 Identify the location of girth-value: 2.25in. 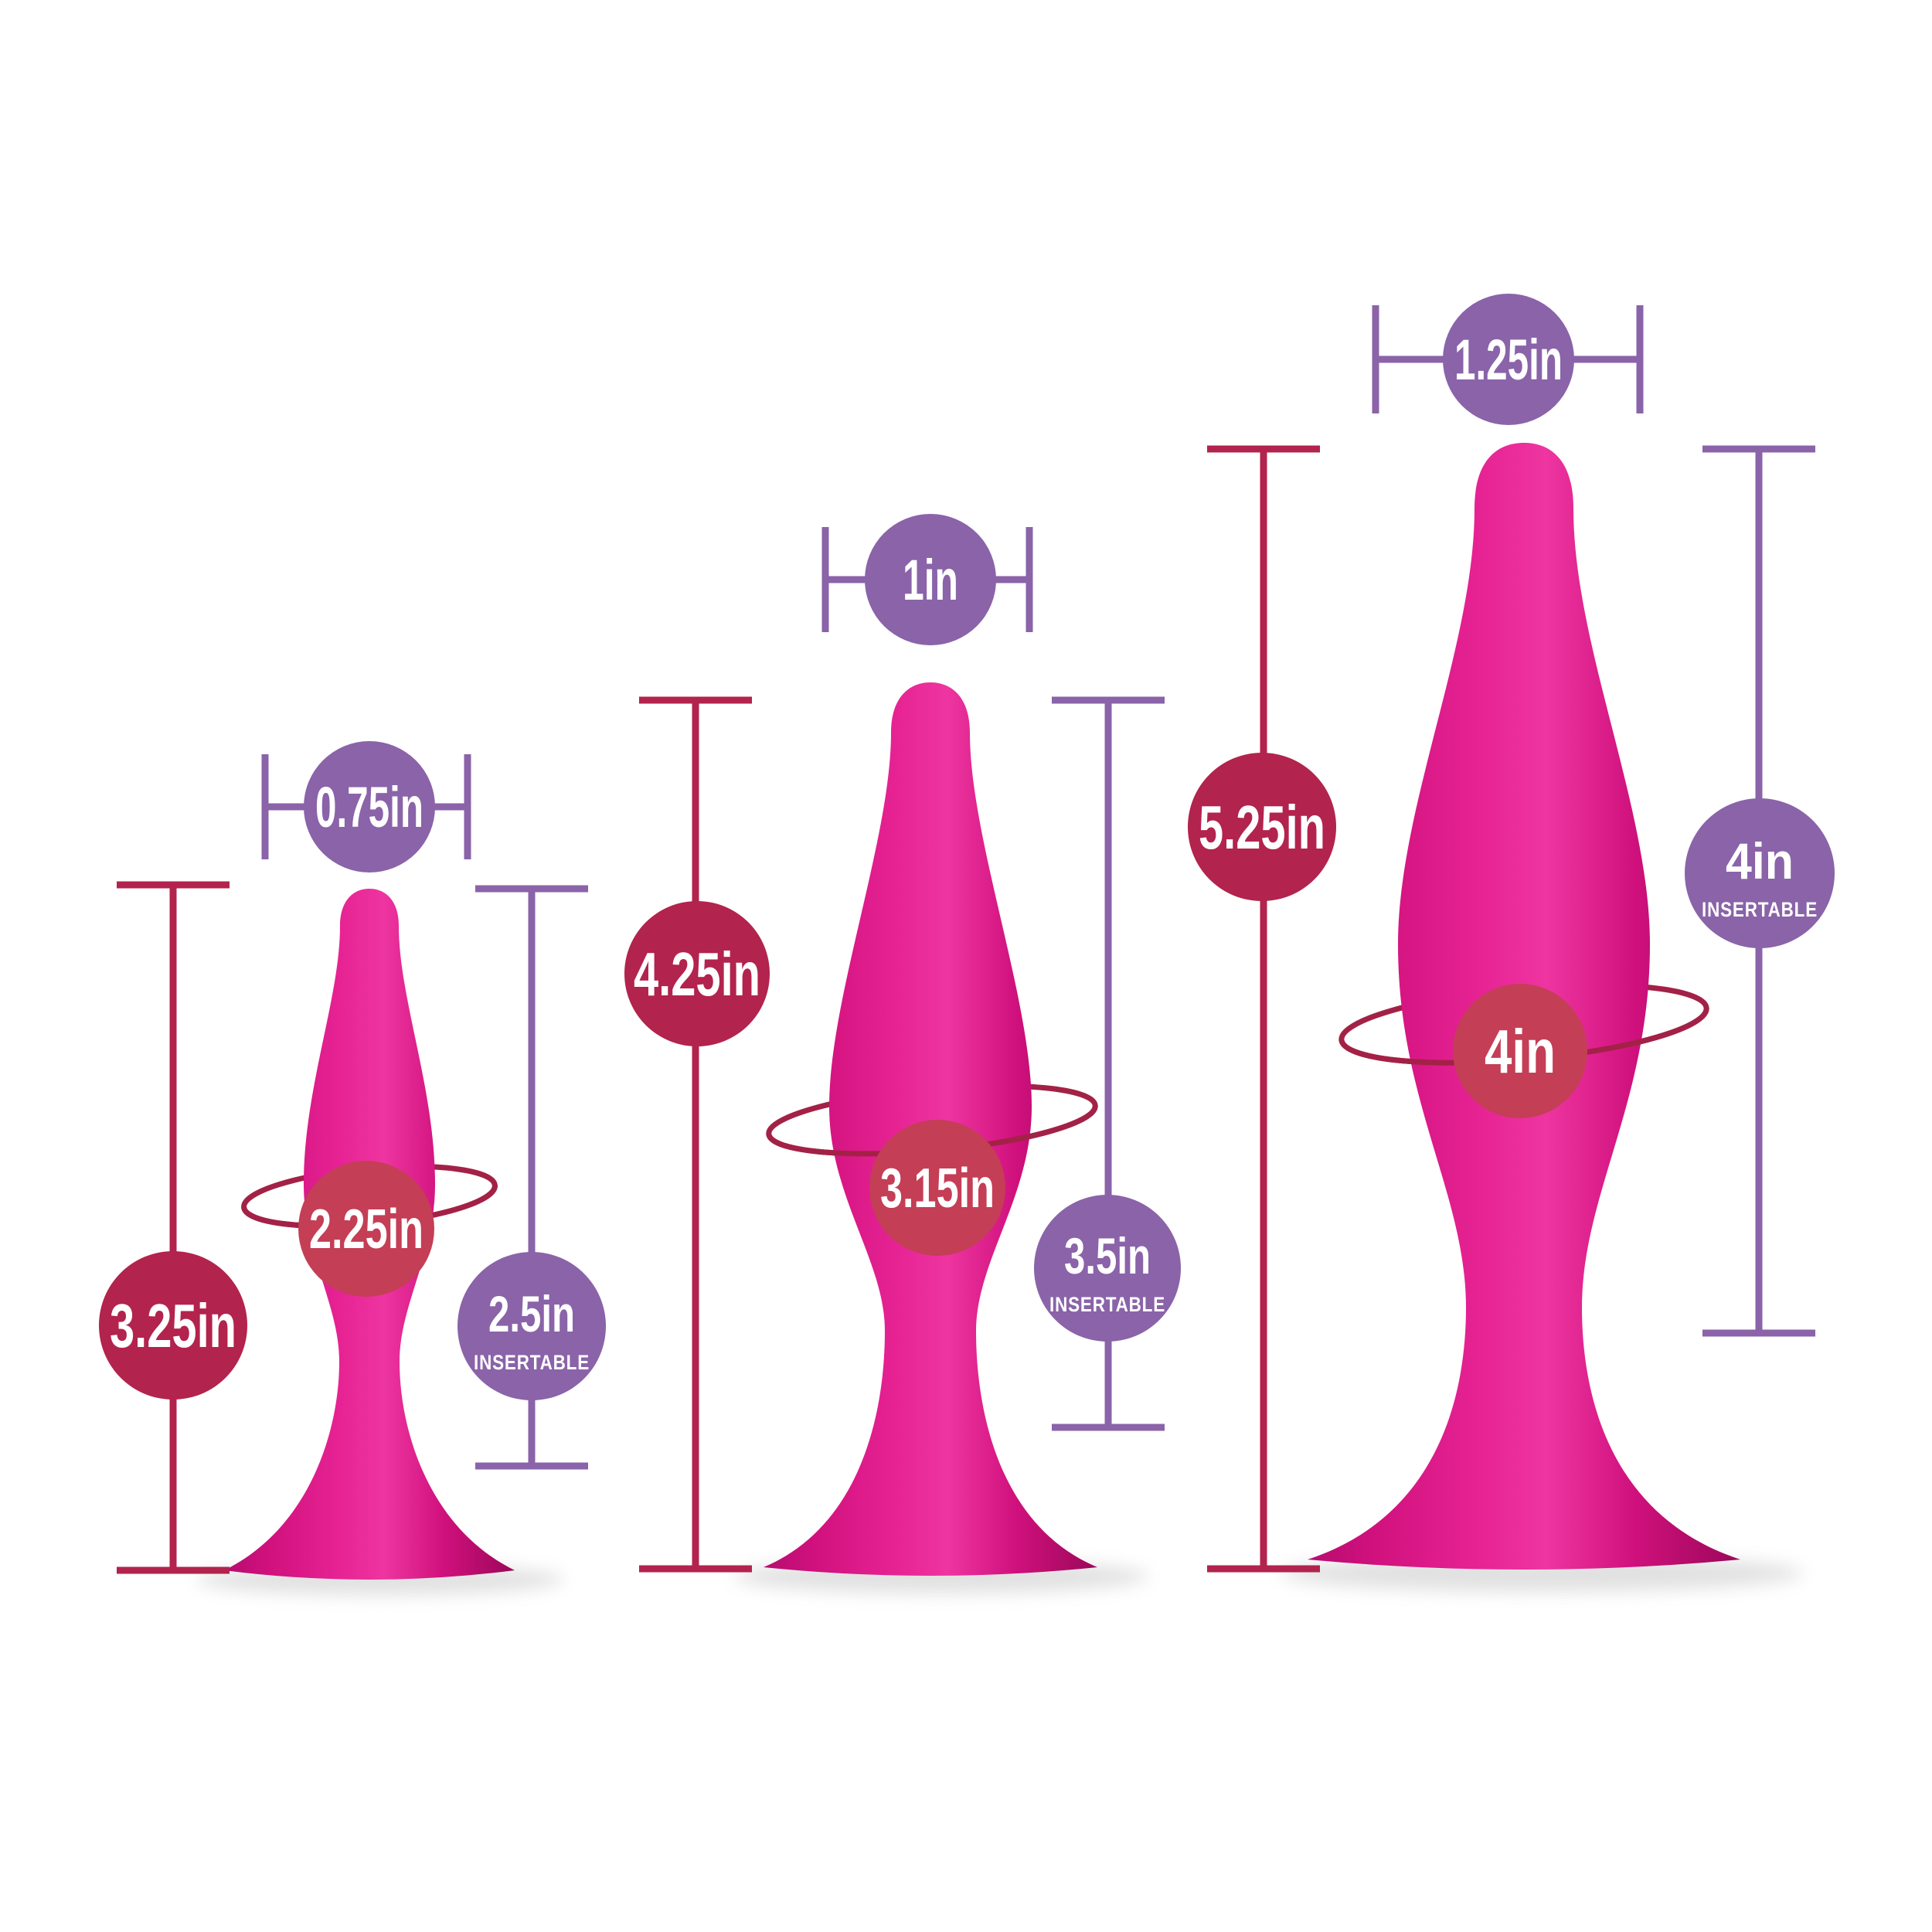
(366, 1229).